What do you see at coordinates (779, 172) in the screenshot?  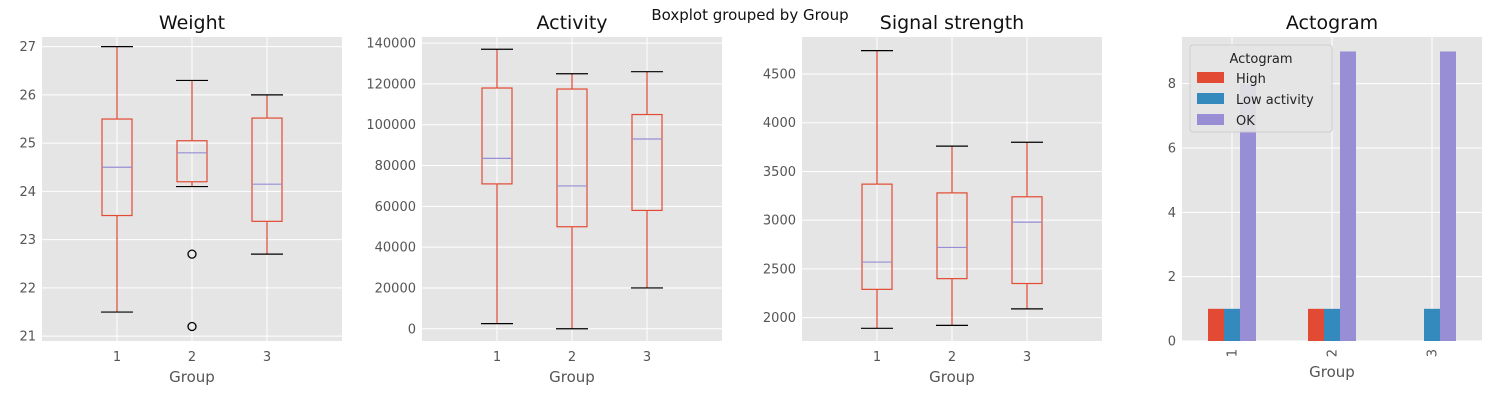 I see `y-tick-label: 3500` at bounding box center [779, 172].